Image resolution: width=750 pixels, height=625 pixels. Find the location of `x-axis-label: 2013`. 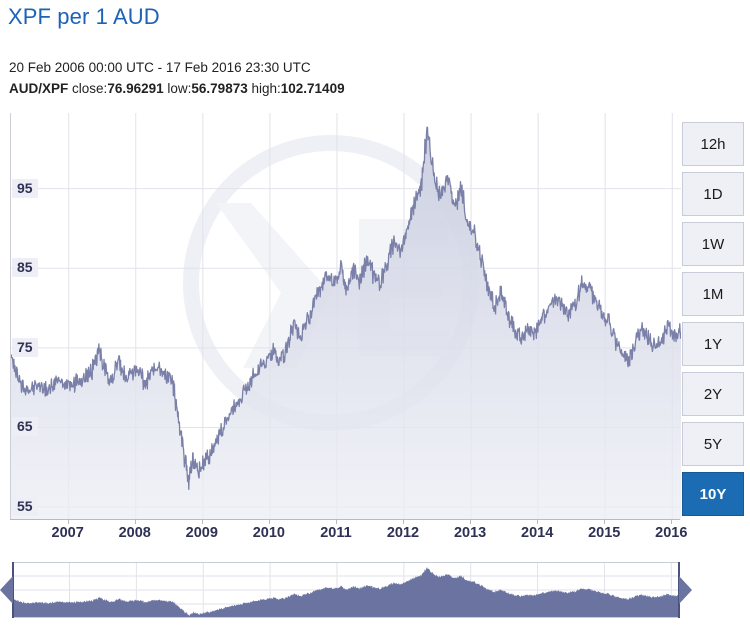

x-axis-label: 2013 is located at coordinates (470, 533).